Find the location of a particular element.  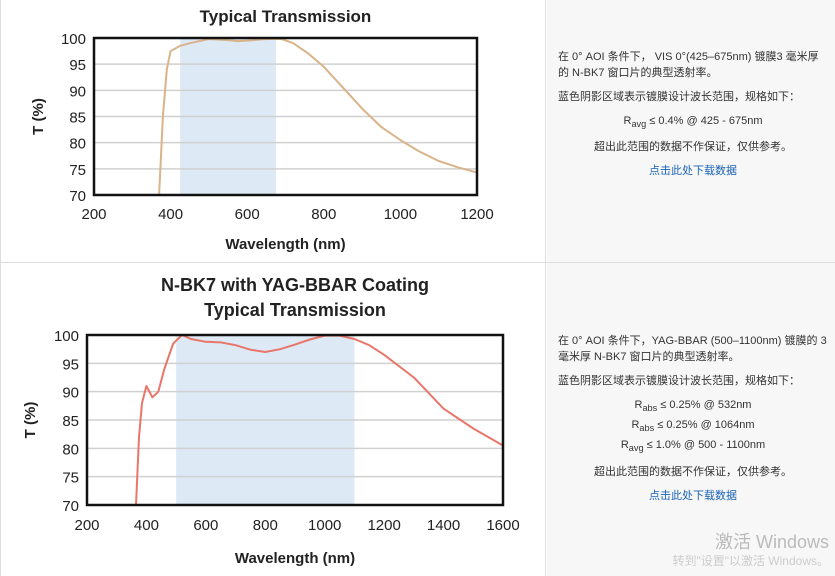

spec-line: Ravg ≤ 0.4% @ 425 - 675nm is located at coordinates (693, 122).